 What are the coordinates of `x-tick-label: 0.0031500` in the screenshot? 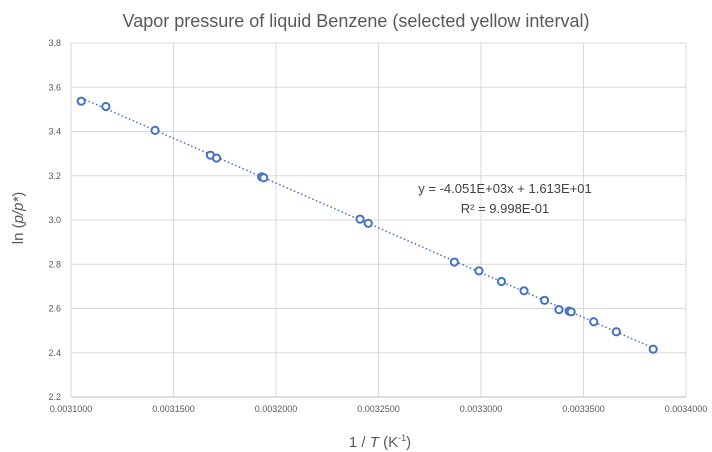 It's located at (173, 409).